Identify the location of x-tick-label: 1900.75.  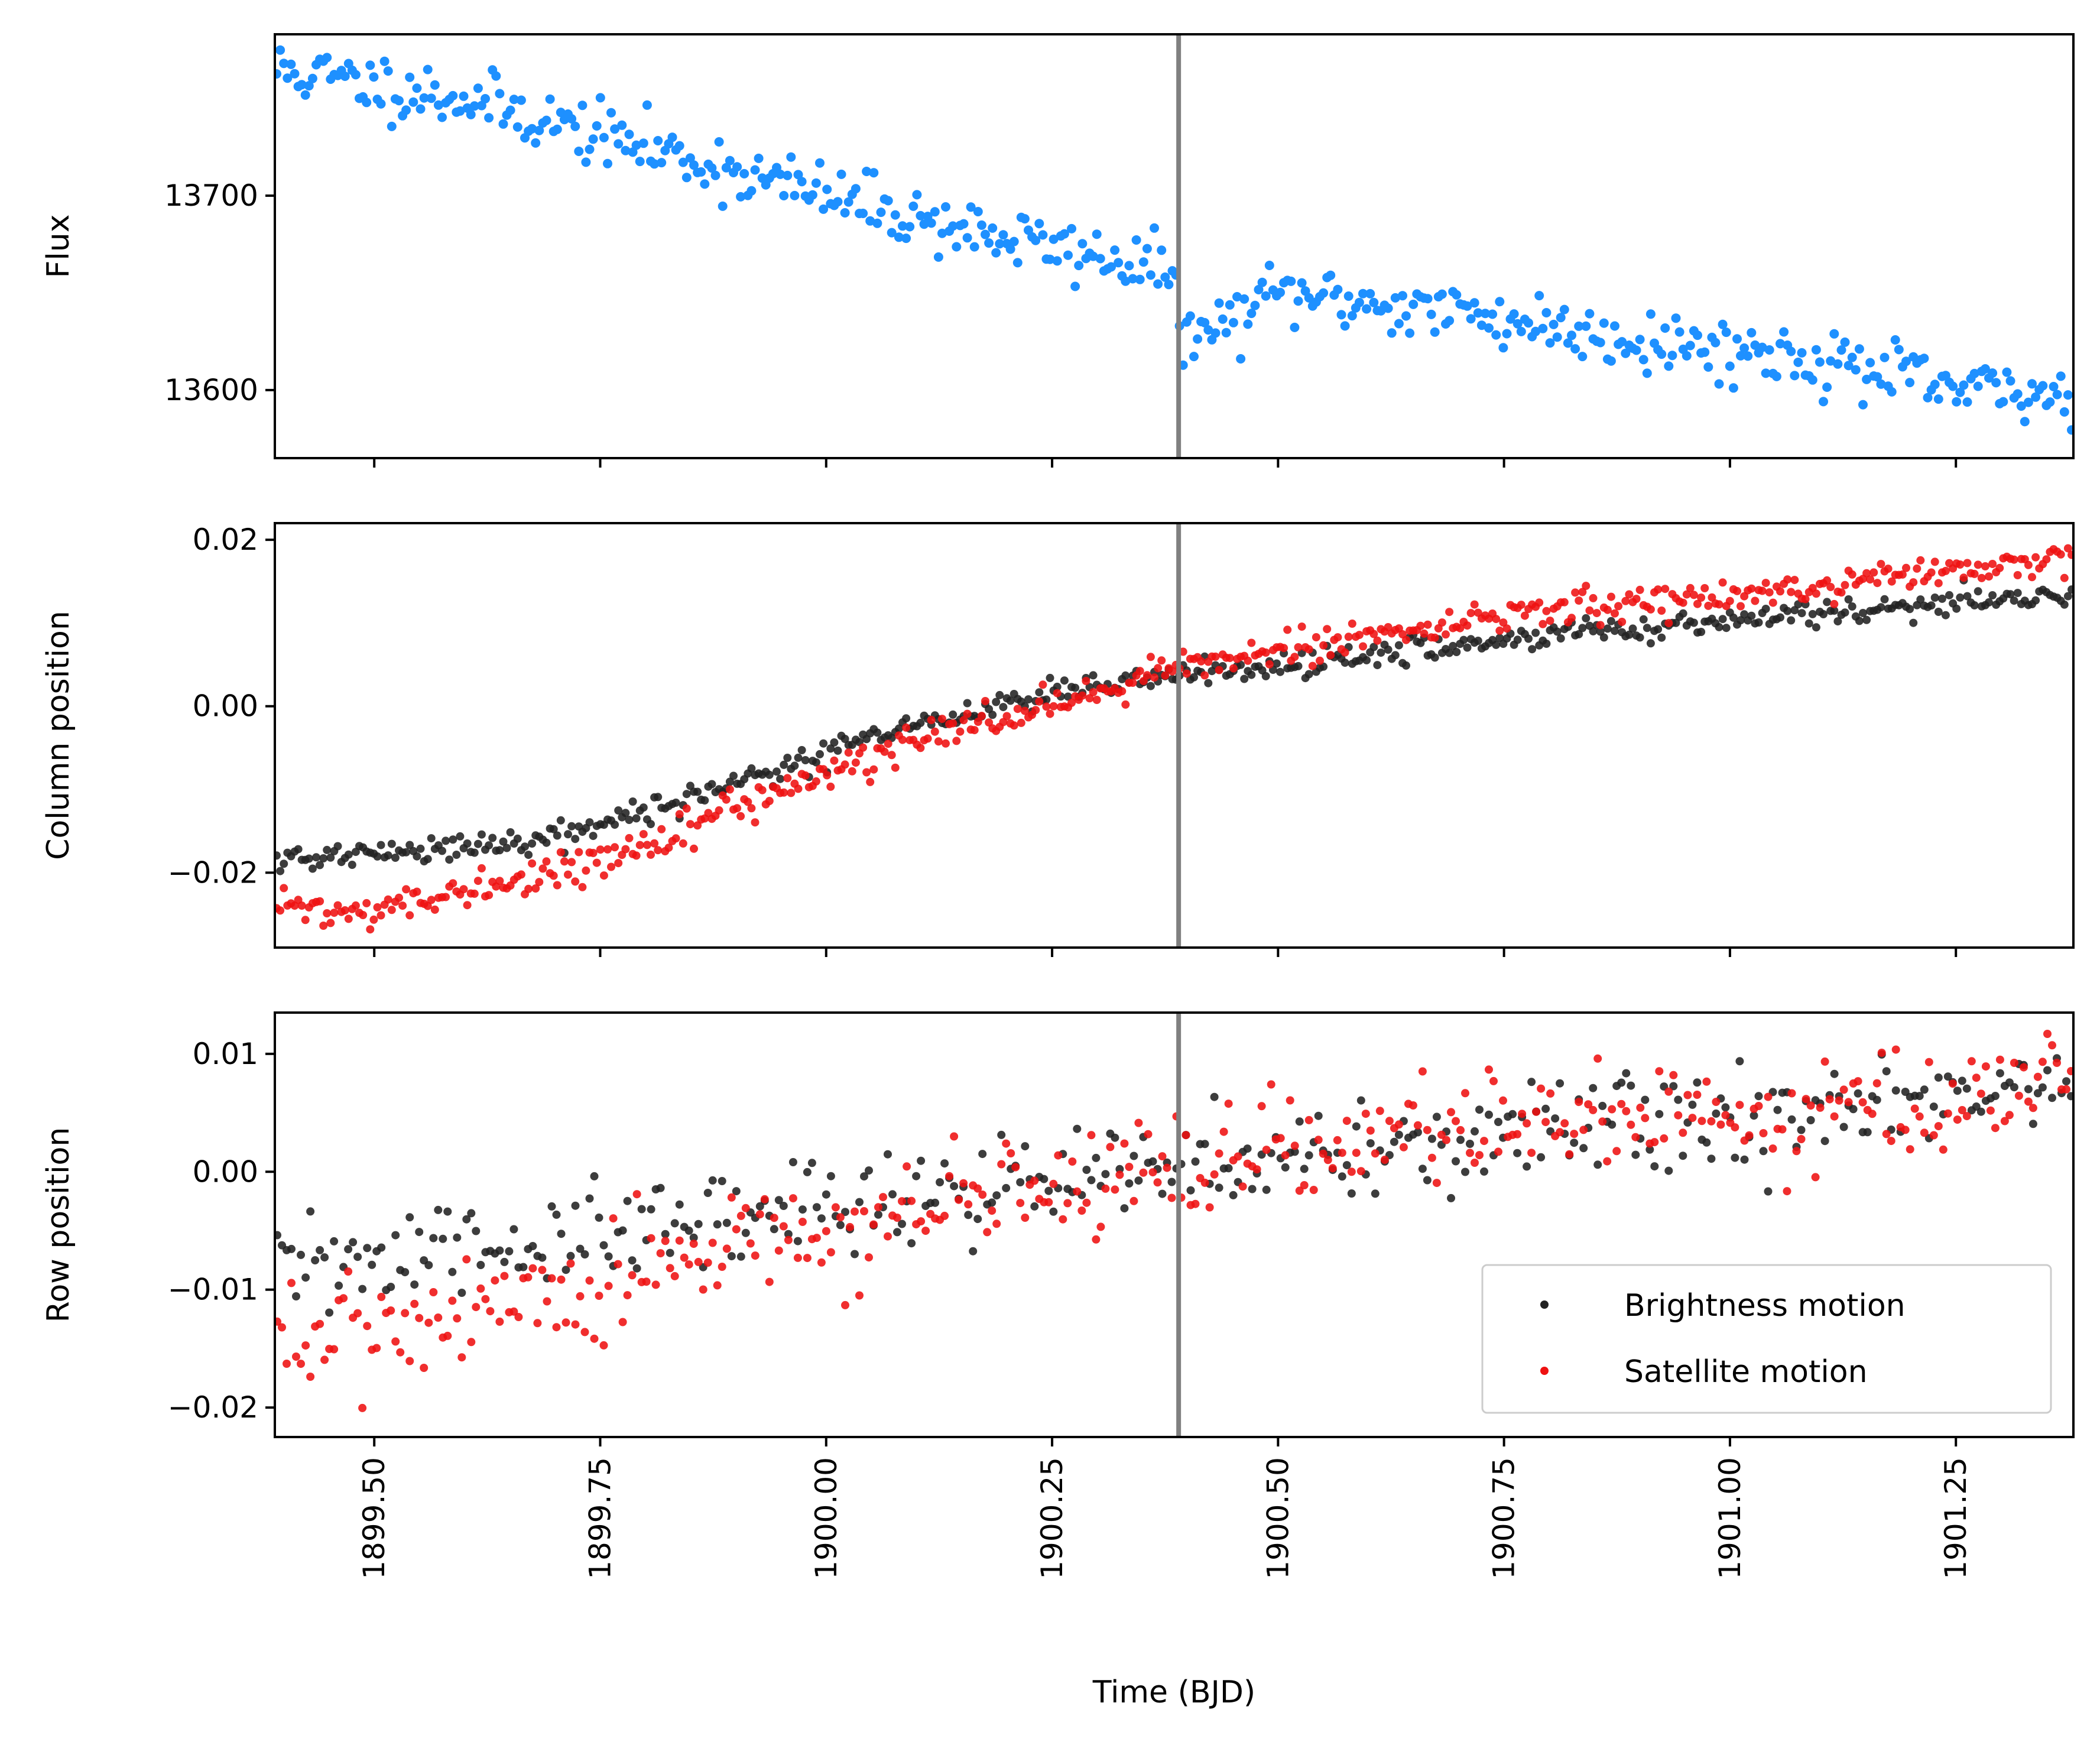
(1504, 1518).